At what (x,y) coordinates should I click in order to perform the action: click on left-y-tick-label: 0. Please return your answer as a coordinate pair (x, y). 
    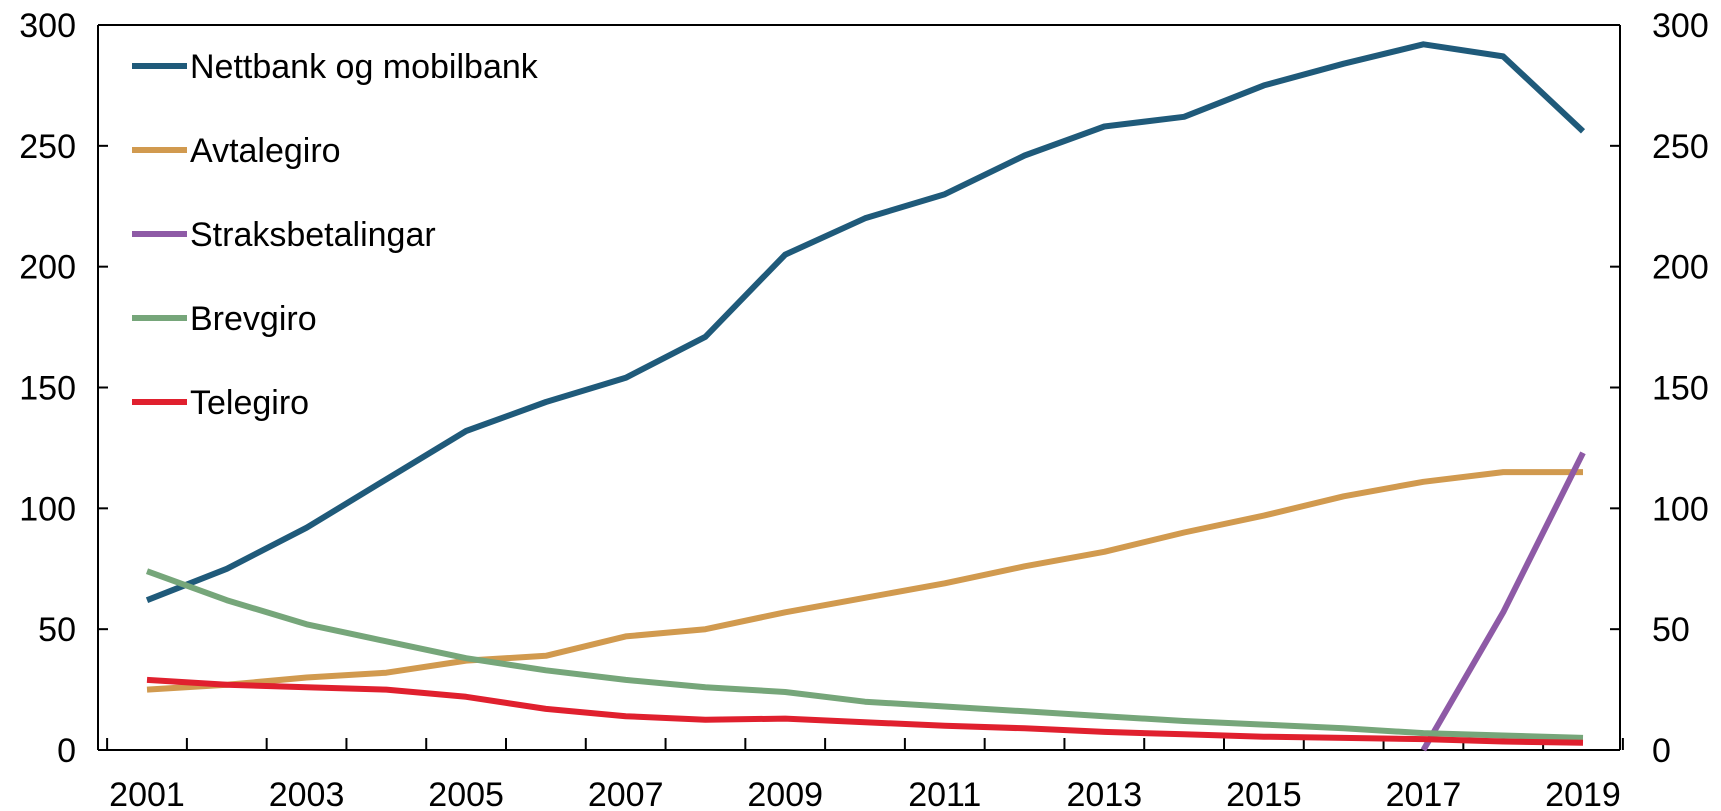
    Looking at the image, I should click on (66, 751).